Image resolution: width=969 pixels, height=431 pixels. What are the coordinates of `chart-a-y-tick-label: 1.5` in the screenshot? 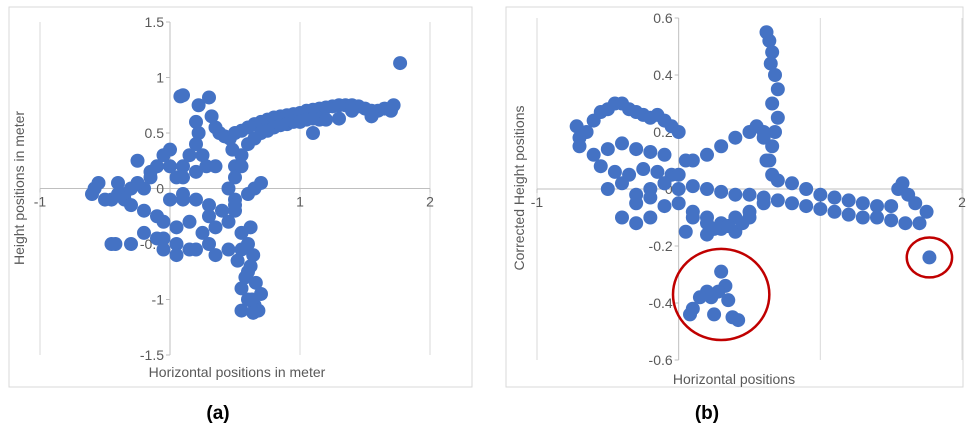 It's located at (155, 22).